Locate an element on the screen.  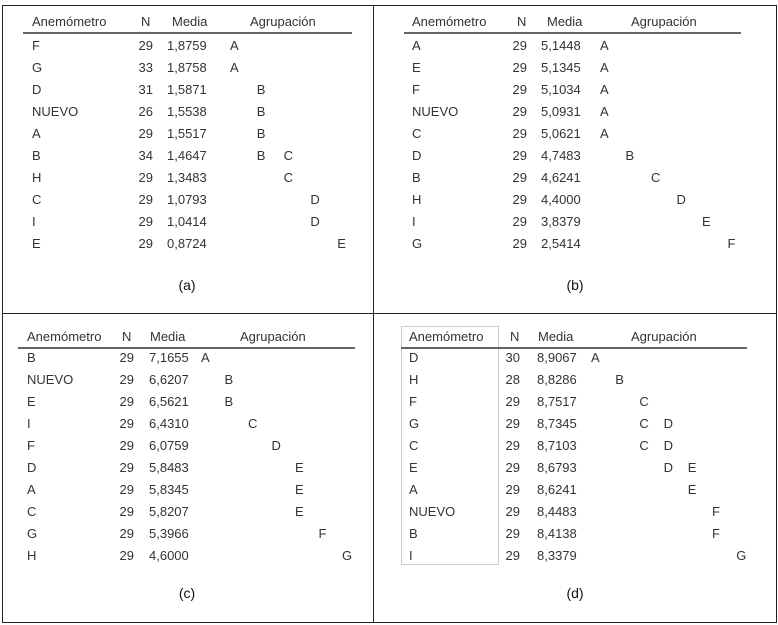
row-media: 5,0621 is located at coordinates (561, 133).